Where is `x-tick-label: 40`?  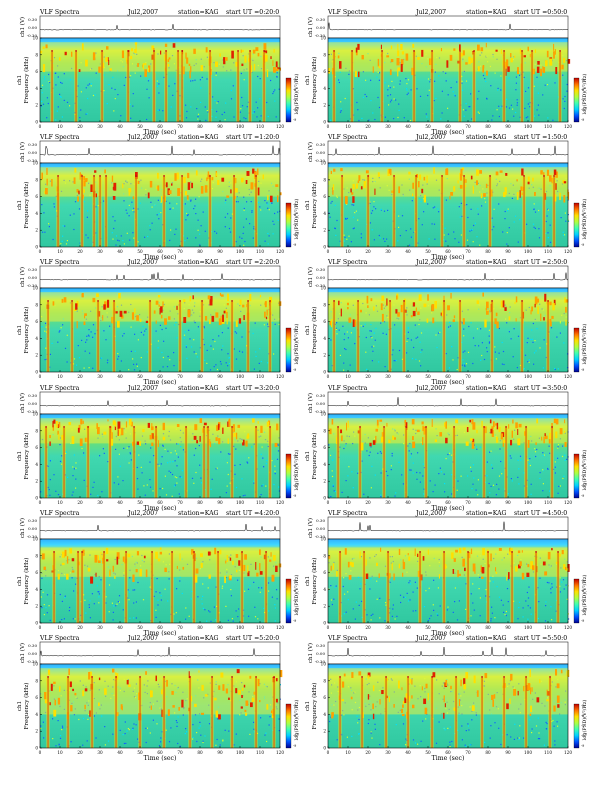
x-tick-label: 40 is located at coordinates (408, 502).